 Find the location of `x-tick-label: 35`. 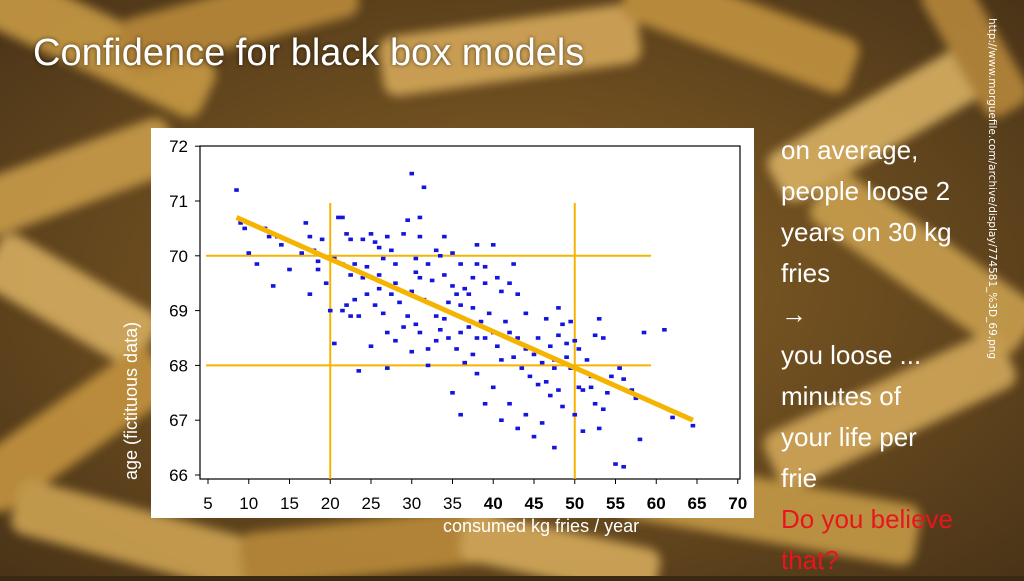

x-tick-label: 35 is located at coordinates (452, 503).